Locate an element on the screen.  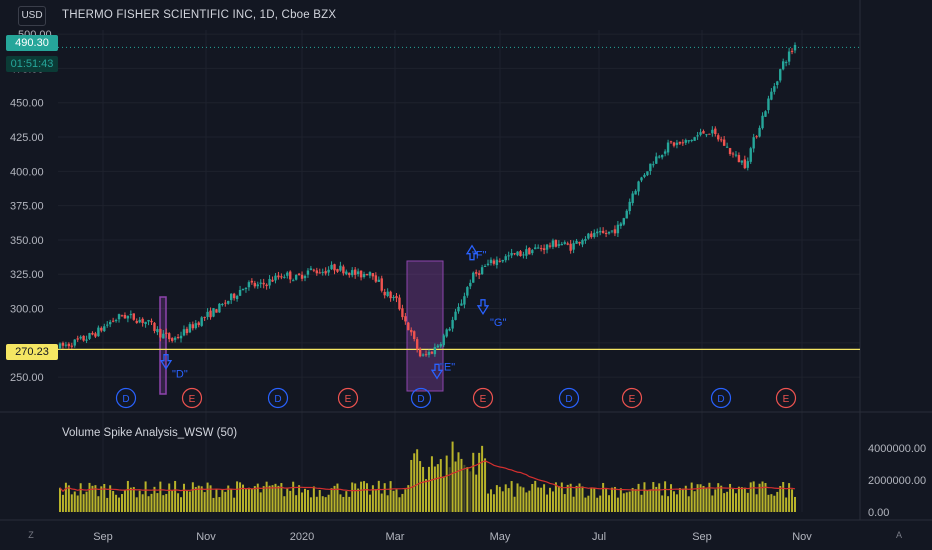
earnings-marker is located at coordinates (483, 398).